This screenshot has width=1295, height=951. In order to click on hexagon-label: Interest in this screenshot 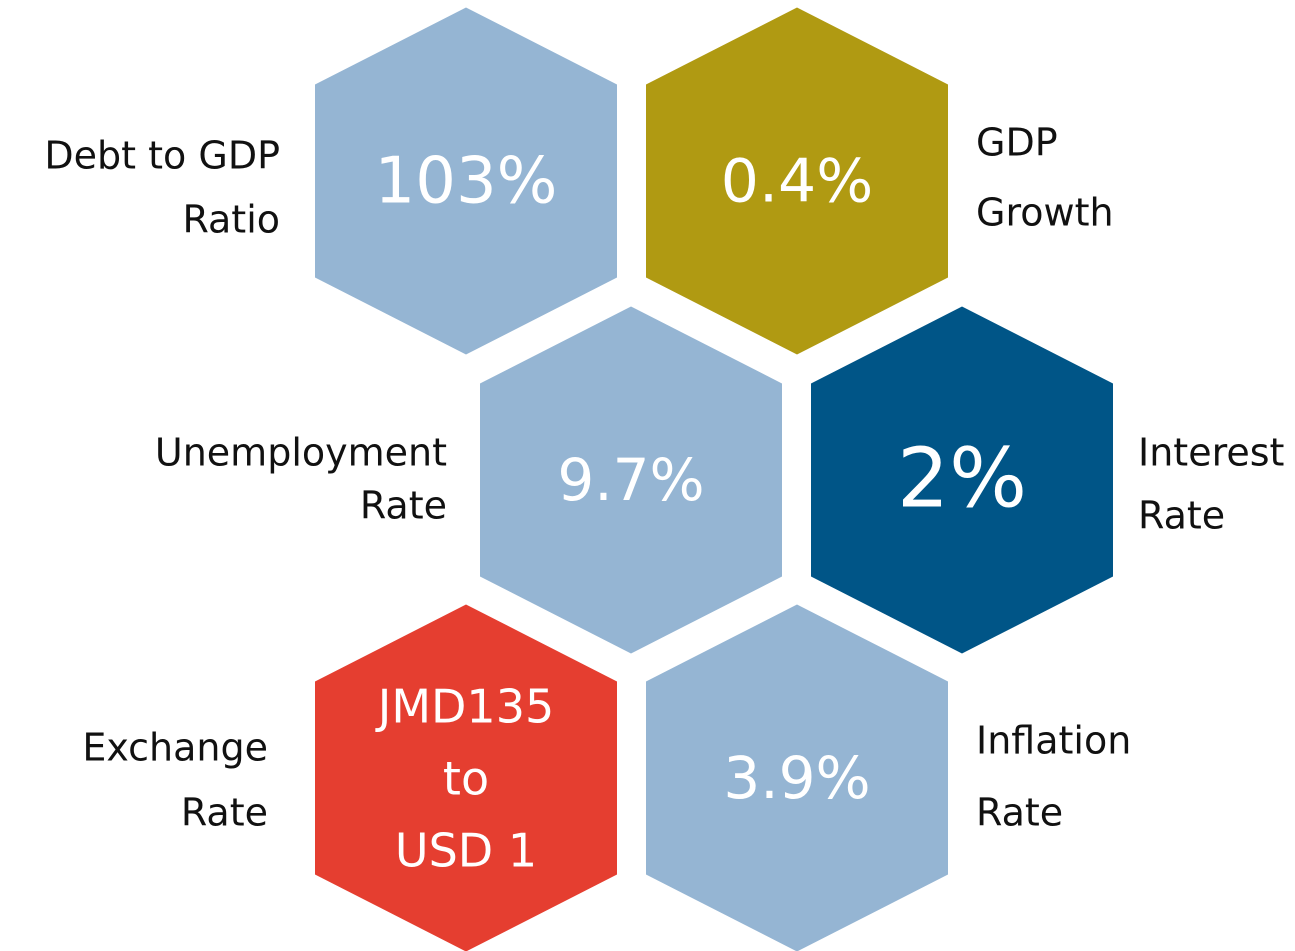, I will do `click(1211, 453)`.